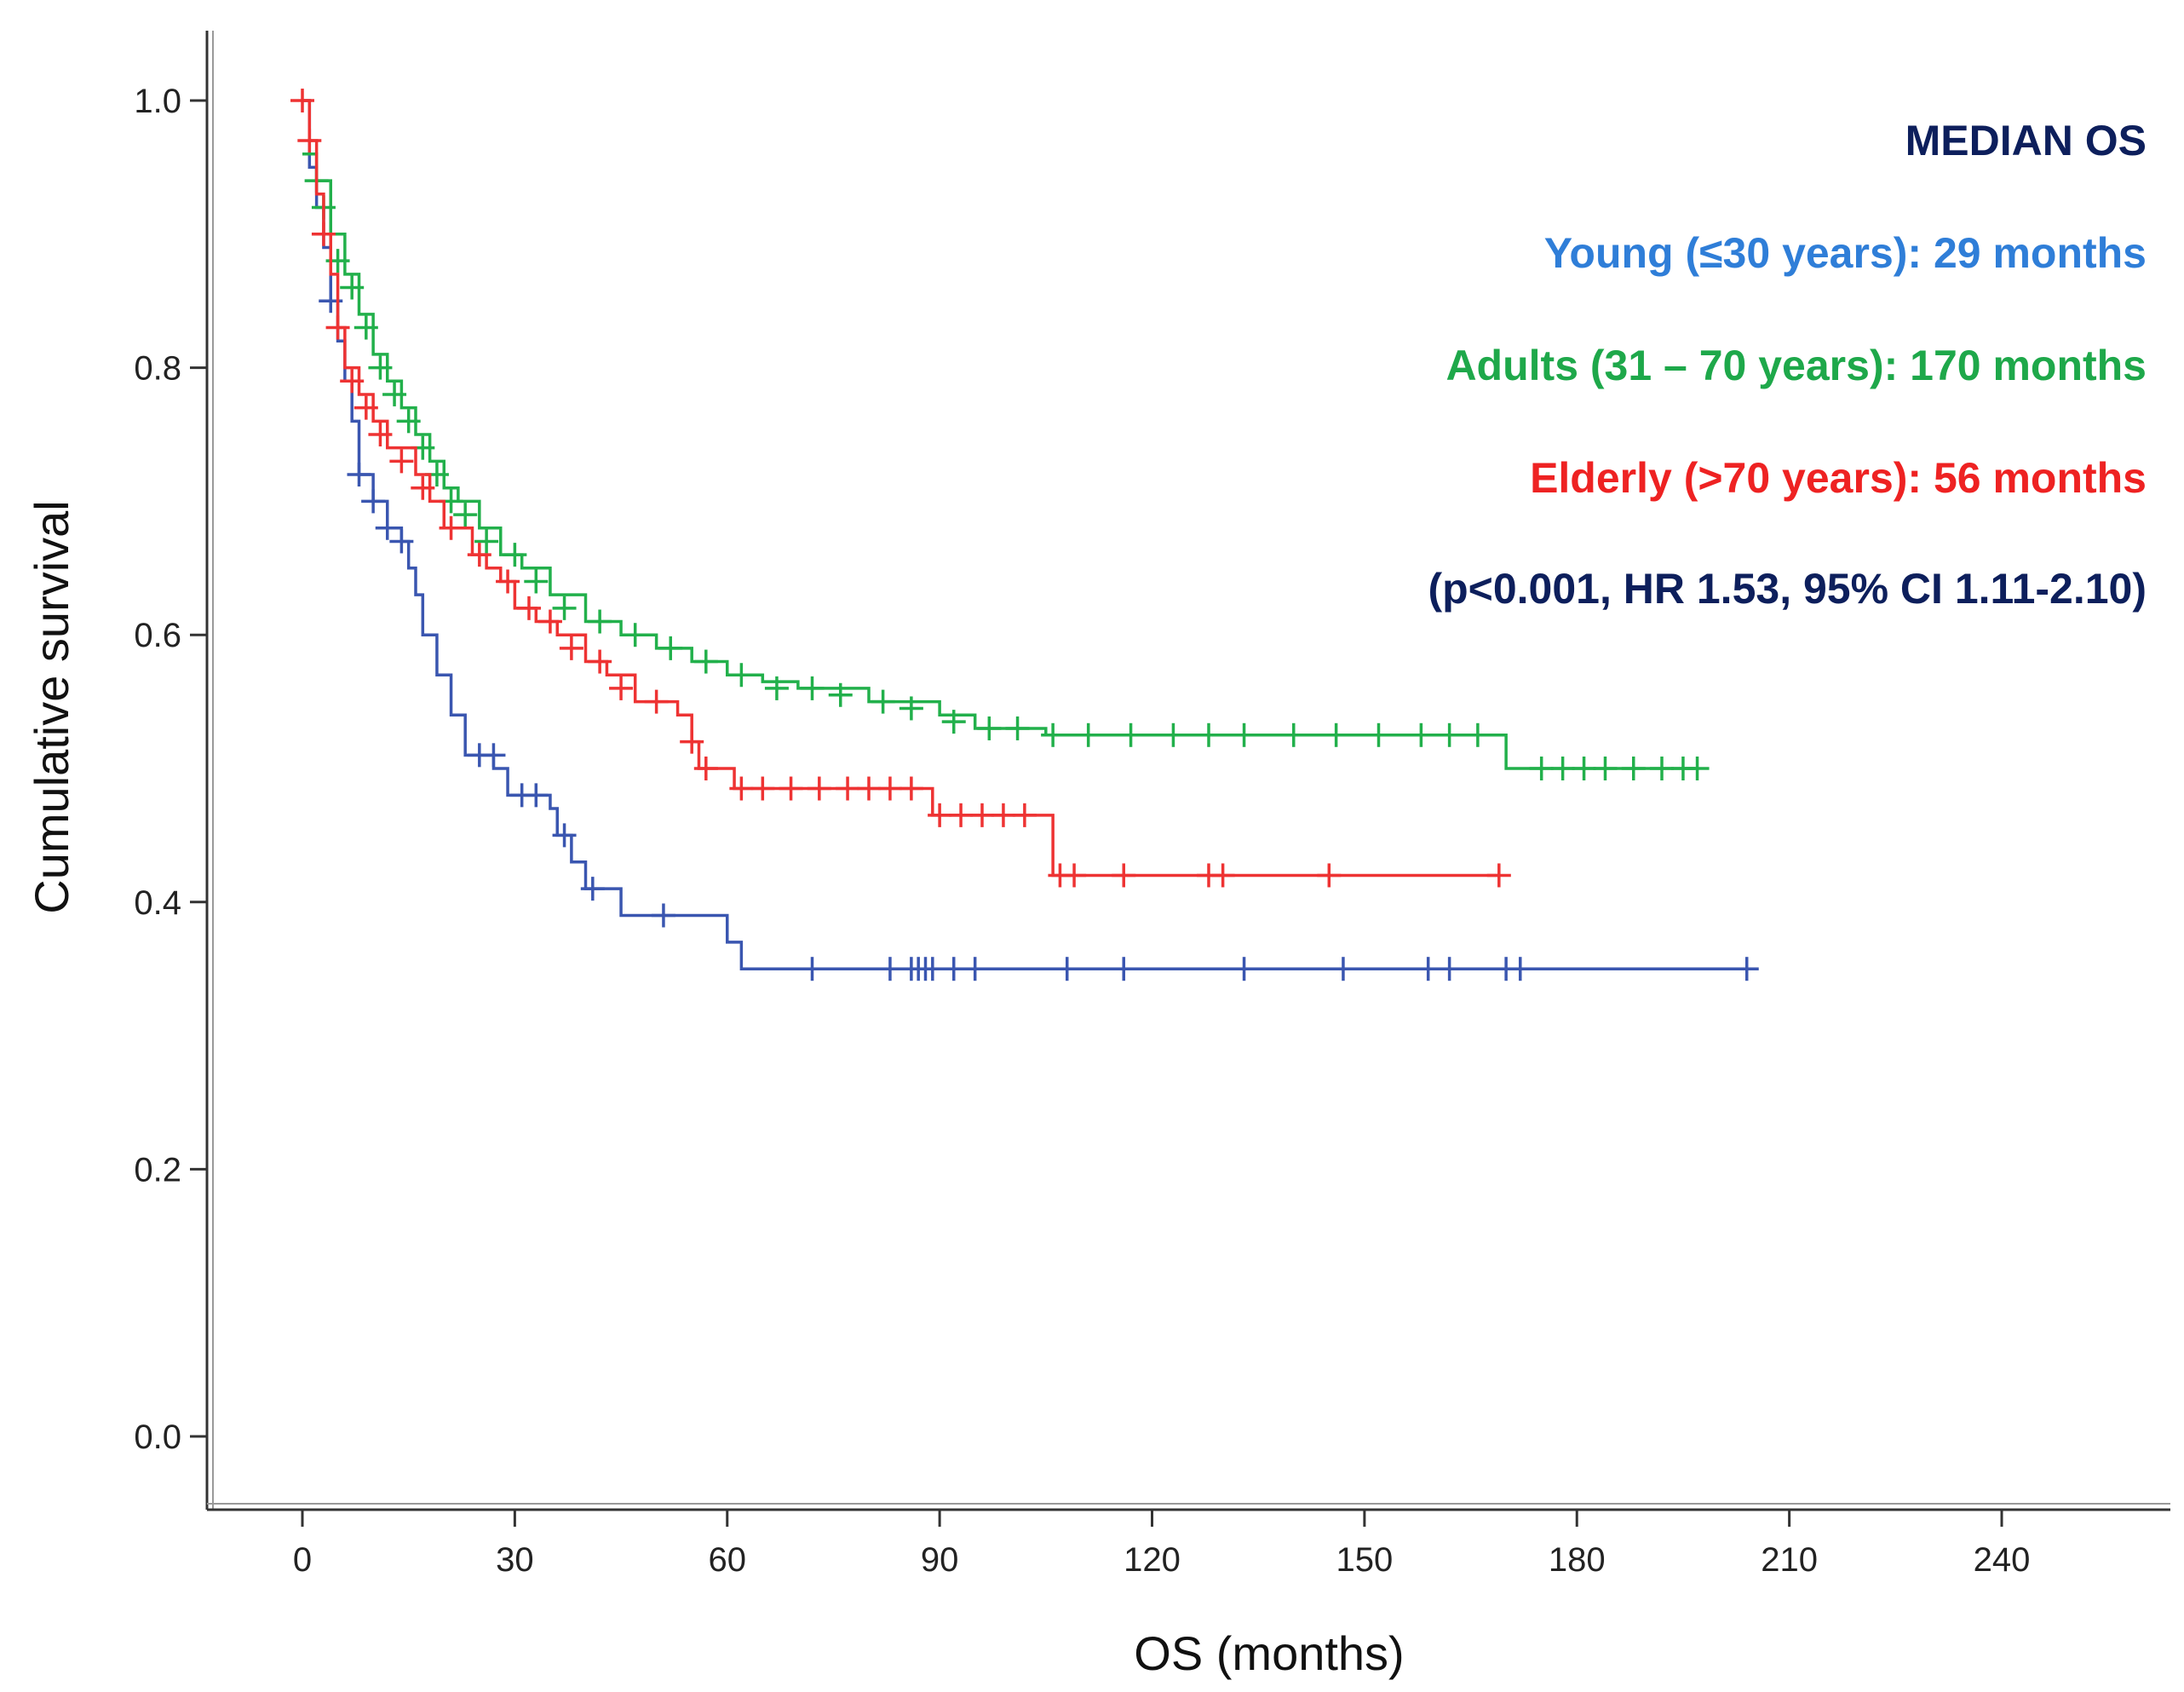 The image size is (2184, 1692). Describe the element at coordinates (2003, 1560) in the screenshot. I see `x-tick-label: 240` at that location.